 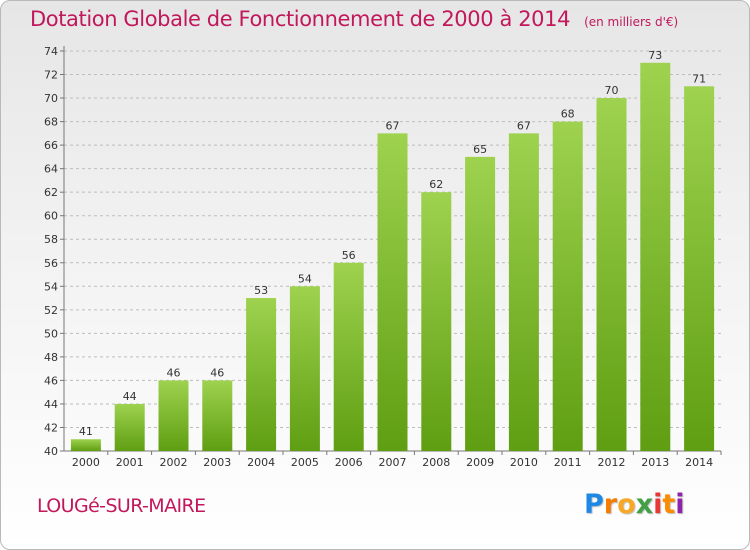 I want to click on bar-2011, so click(x=567, y=286).